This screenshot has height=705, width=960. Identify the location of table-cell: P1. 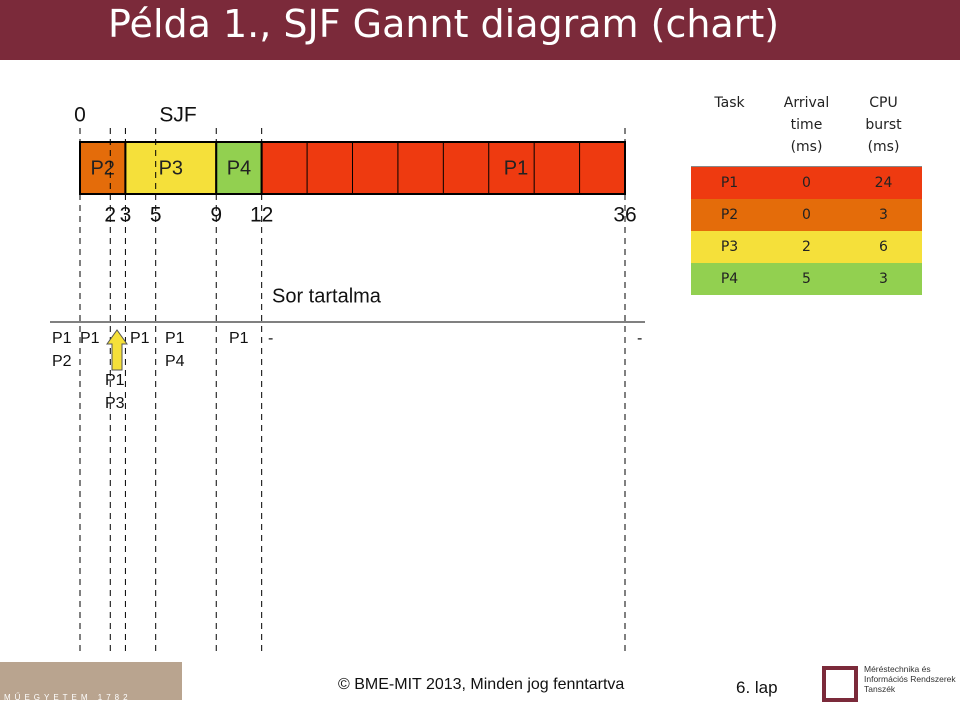
(729, 183).